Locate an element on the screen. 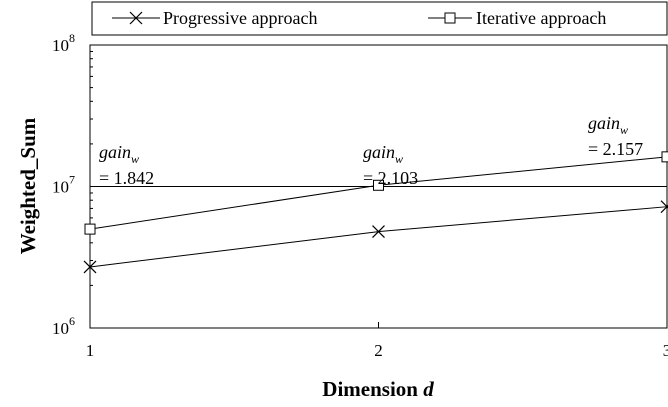  x-axis-title: Dimension d is located at coordinates (378, 389).